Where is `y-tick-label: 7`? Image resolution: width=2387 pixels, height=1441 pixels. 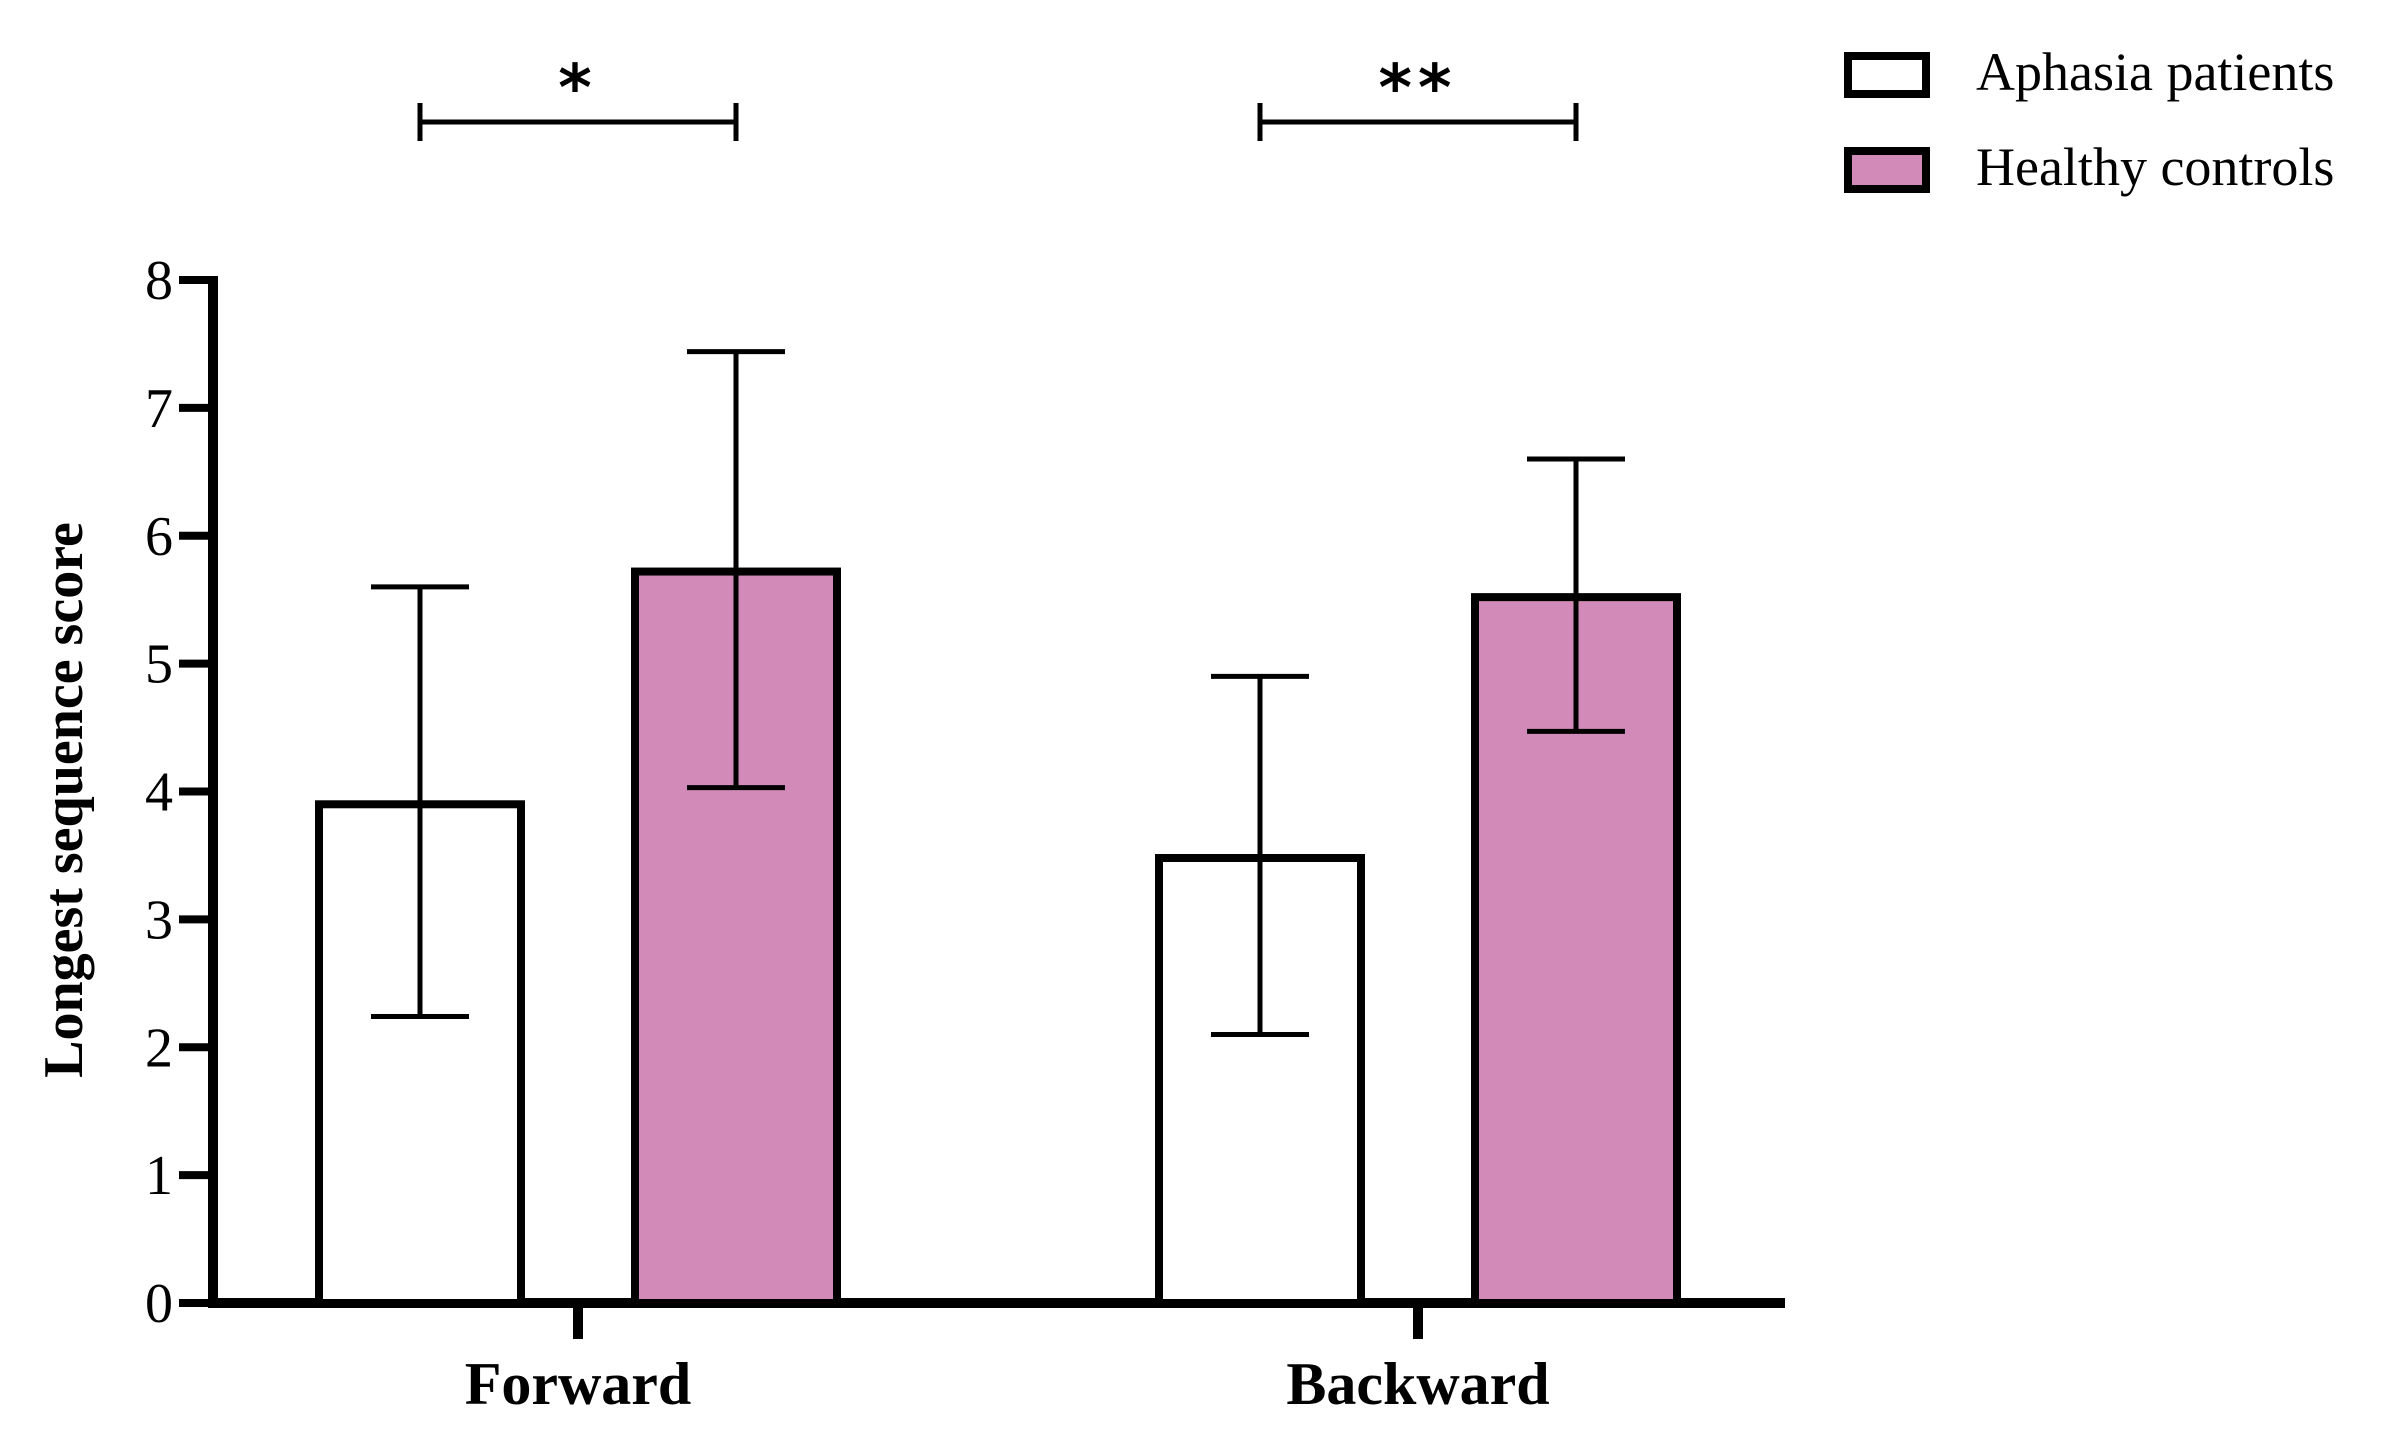 y-tick-label: 7 is located at coordinates (159, 409).